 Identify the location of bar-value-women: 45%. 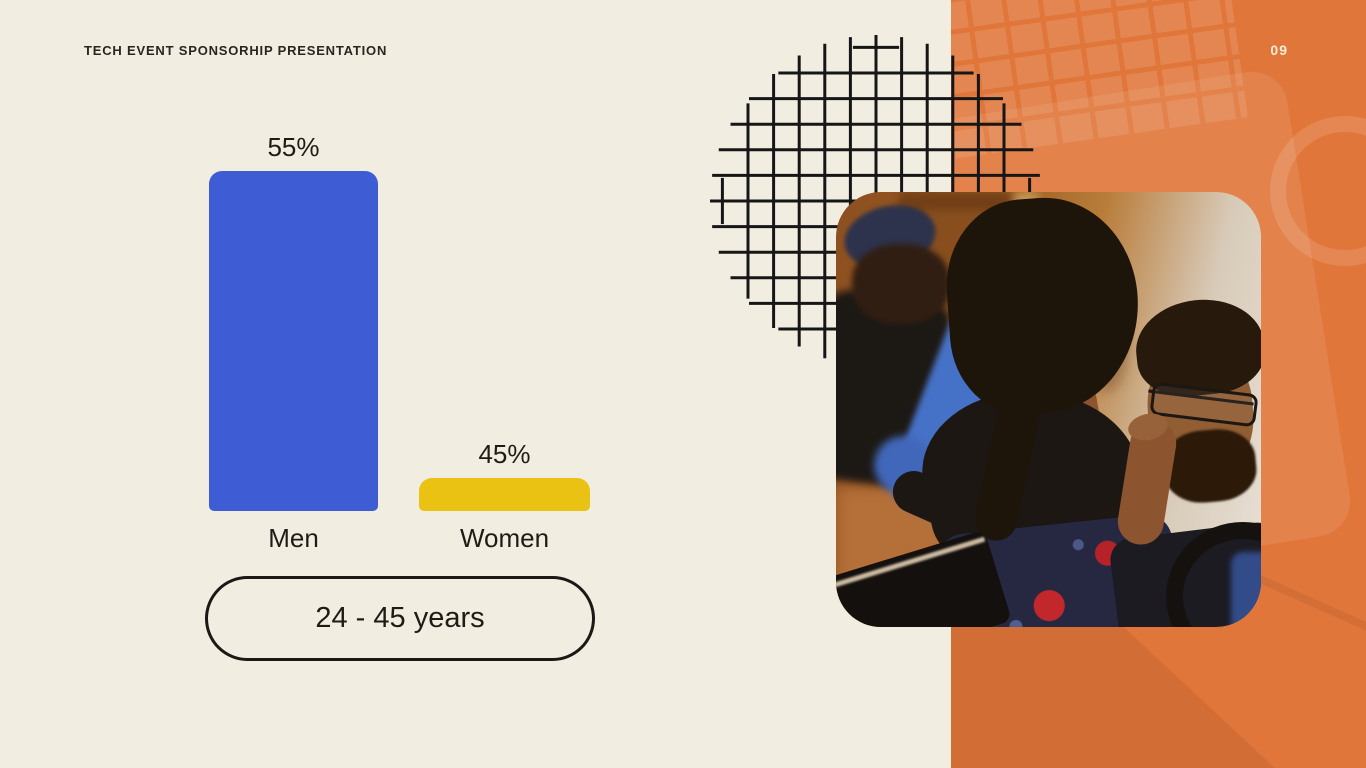
(504, 454).